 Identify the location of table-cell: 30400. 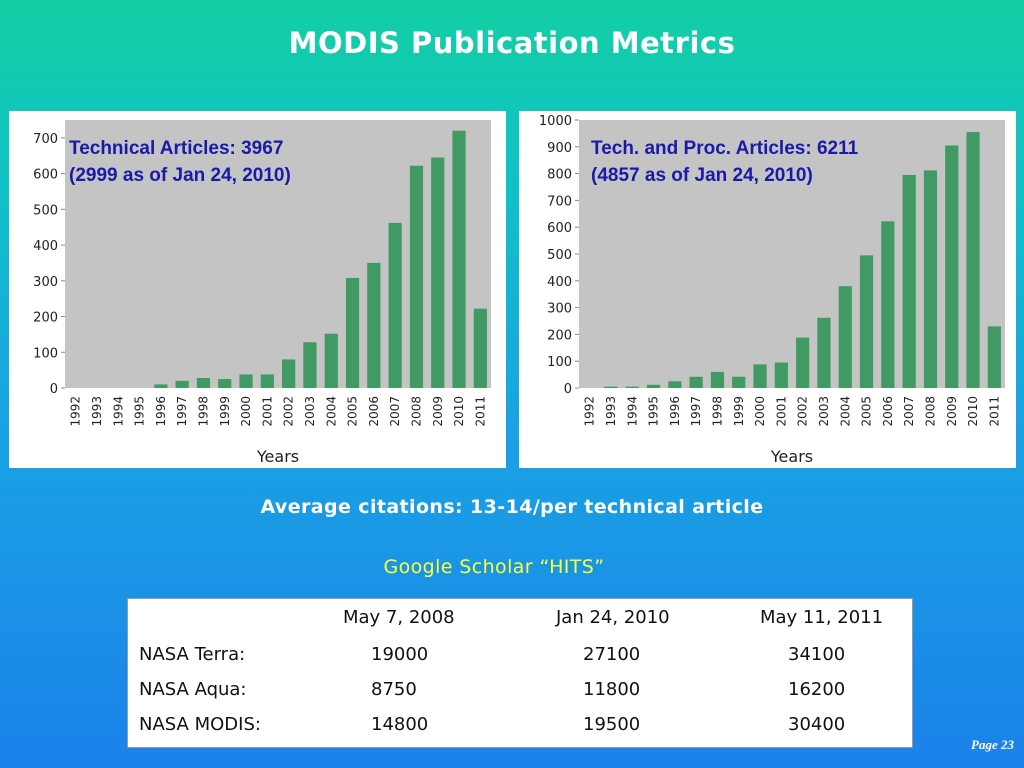
(817, 724).